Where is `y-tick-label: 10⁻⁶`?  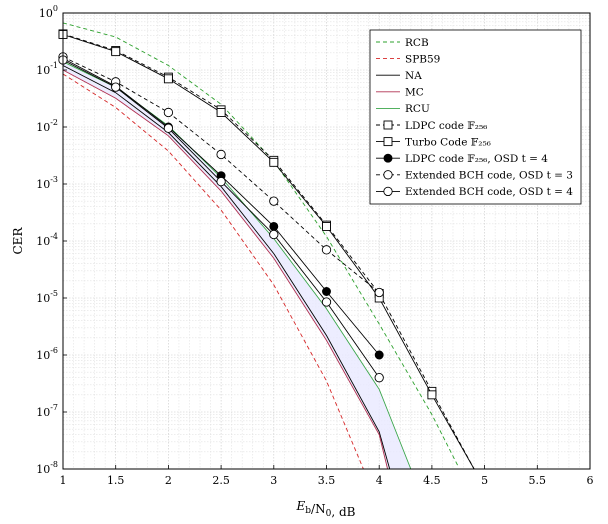
y-tick-label: 10⁻⁶ is located at coordinates (47, 354).